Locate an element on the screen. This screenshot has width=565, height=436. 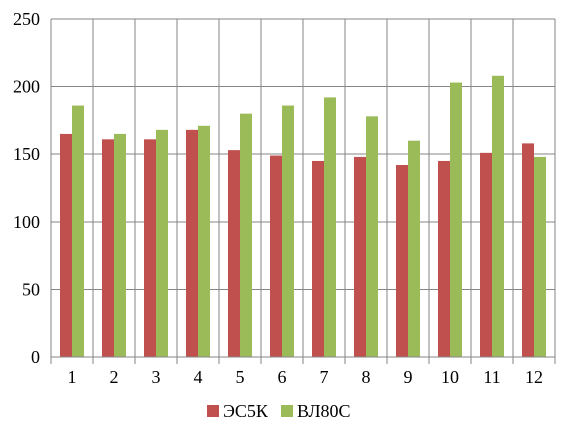
y-tick-label: 250 is located at coordinates (26, 19).